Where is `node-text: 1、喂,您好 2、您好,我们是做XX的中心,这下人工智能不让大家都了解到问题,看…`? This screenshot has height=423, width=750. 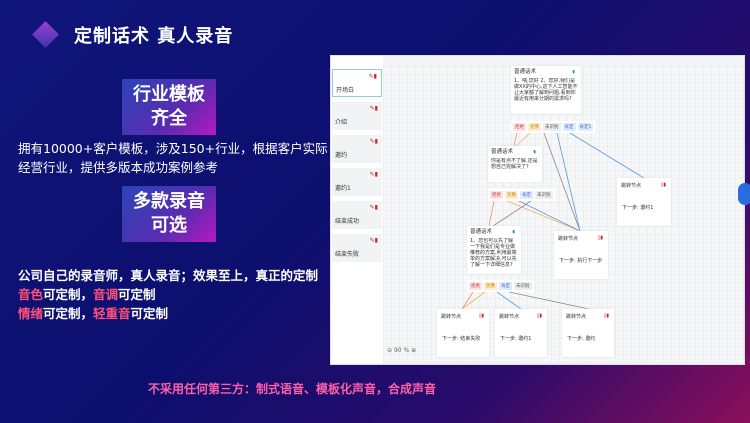
node-text: 1、喂,您好 2、您好,我们是做XX的中心,这下人工智能不让大家都了解到问题,看… is located at coordinates (546, 90).